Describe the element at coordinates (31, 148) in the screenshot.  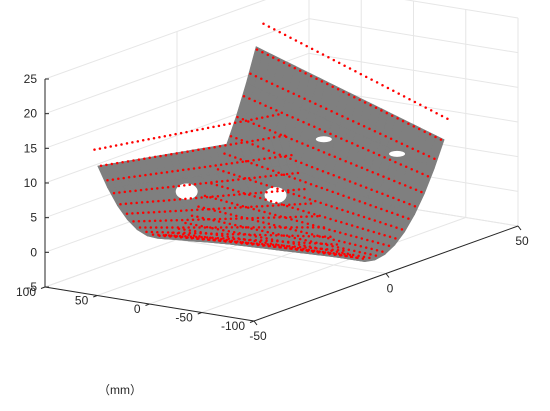
I see `z-tick-label: 15` at that location.